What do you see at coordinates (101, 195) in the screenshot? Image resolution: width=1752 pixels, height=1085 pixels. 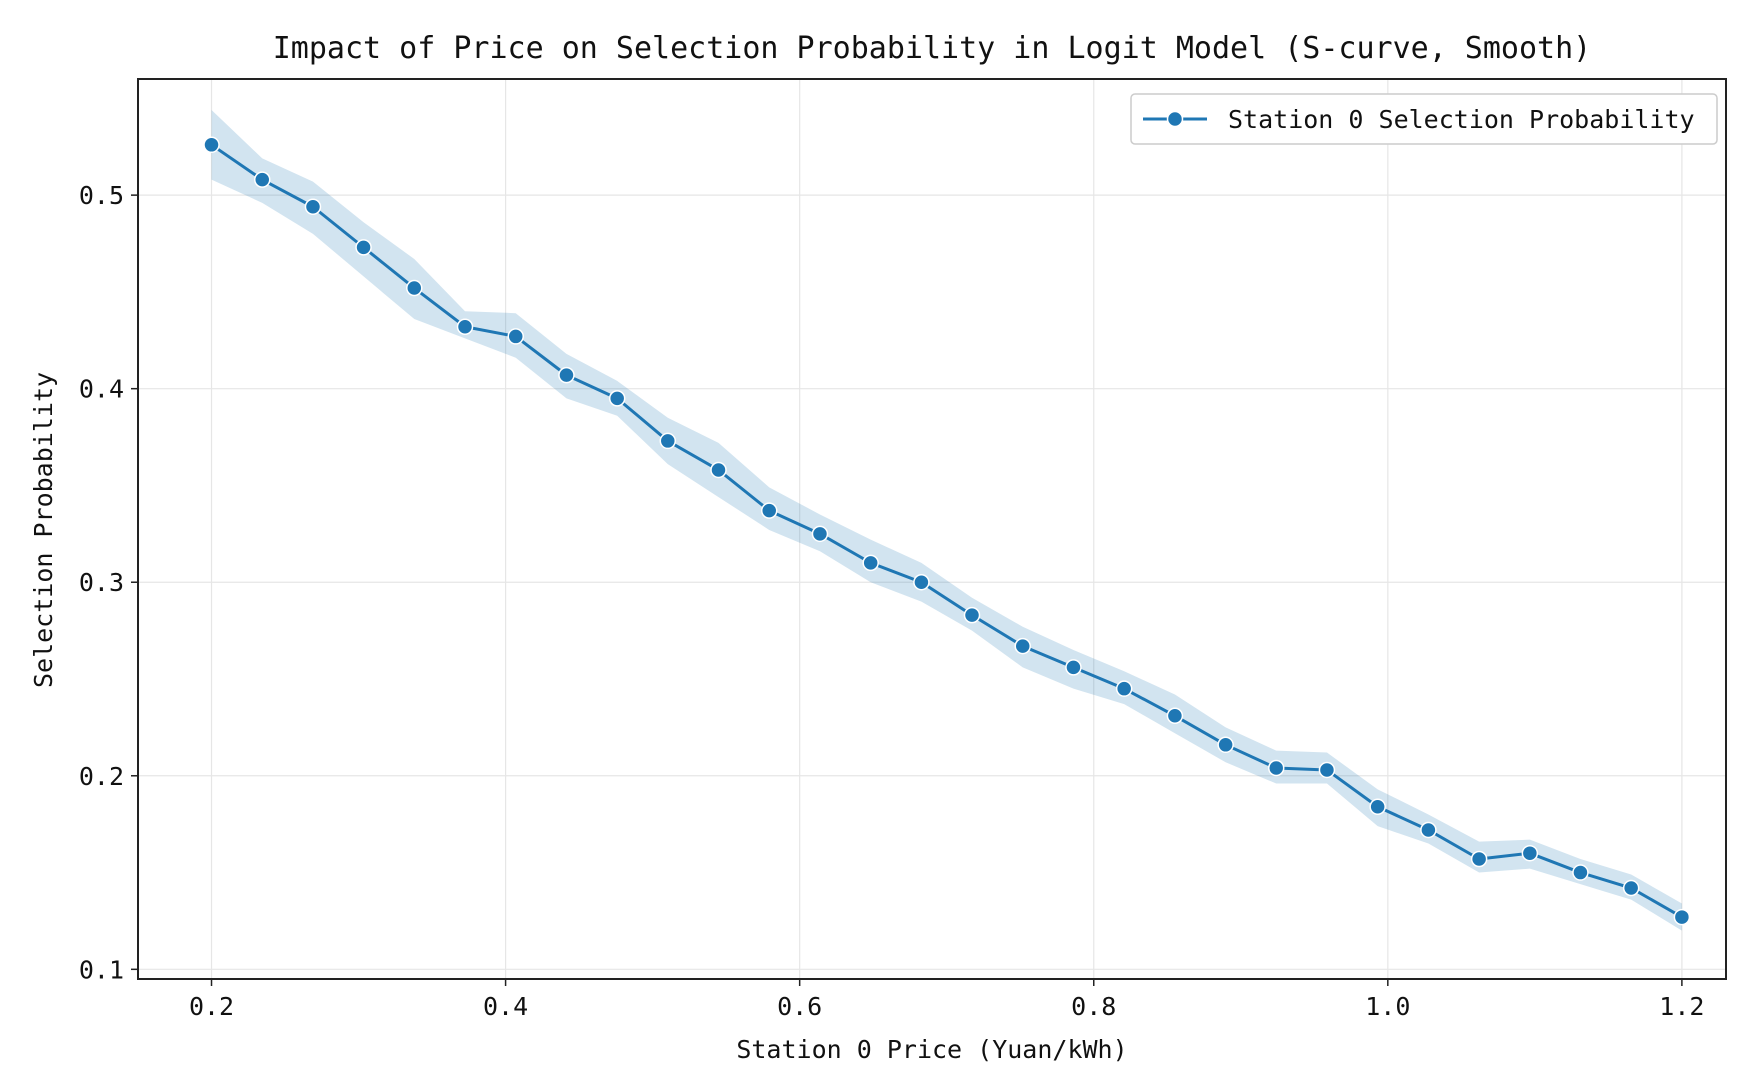 I see `y-tick-label: 0.5` at bounding box center [101, 195].